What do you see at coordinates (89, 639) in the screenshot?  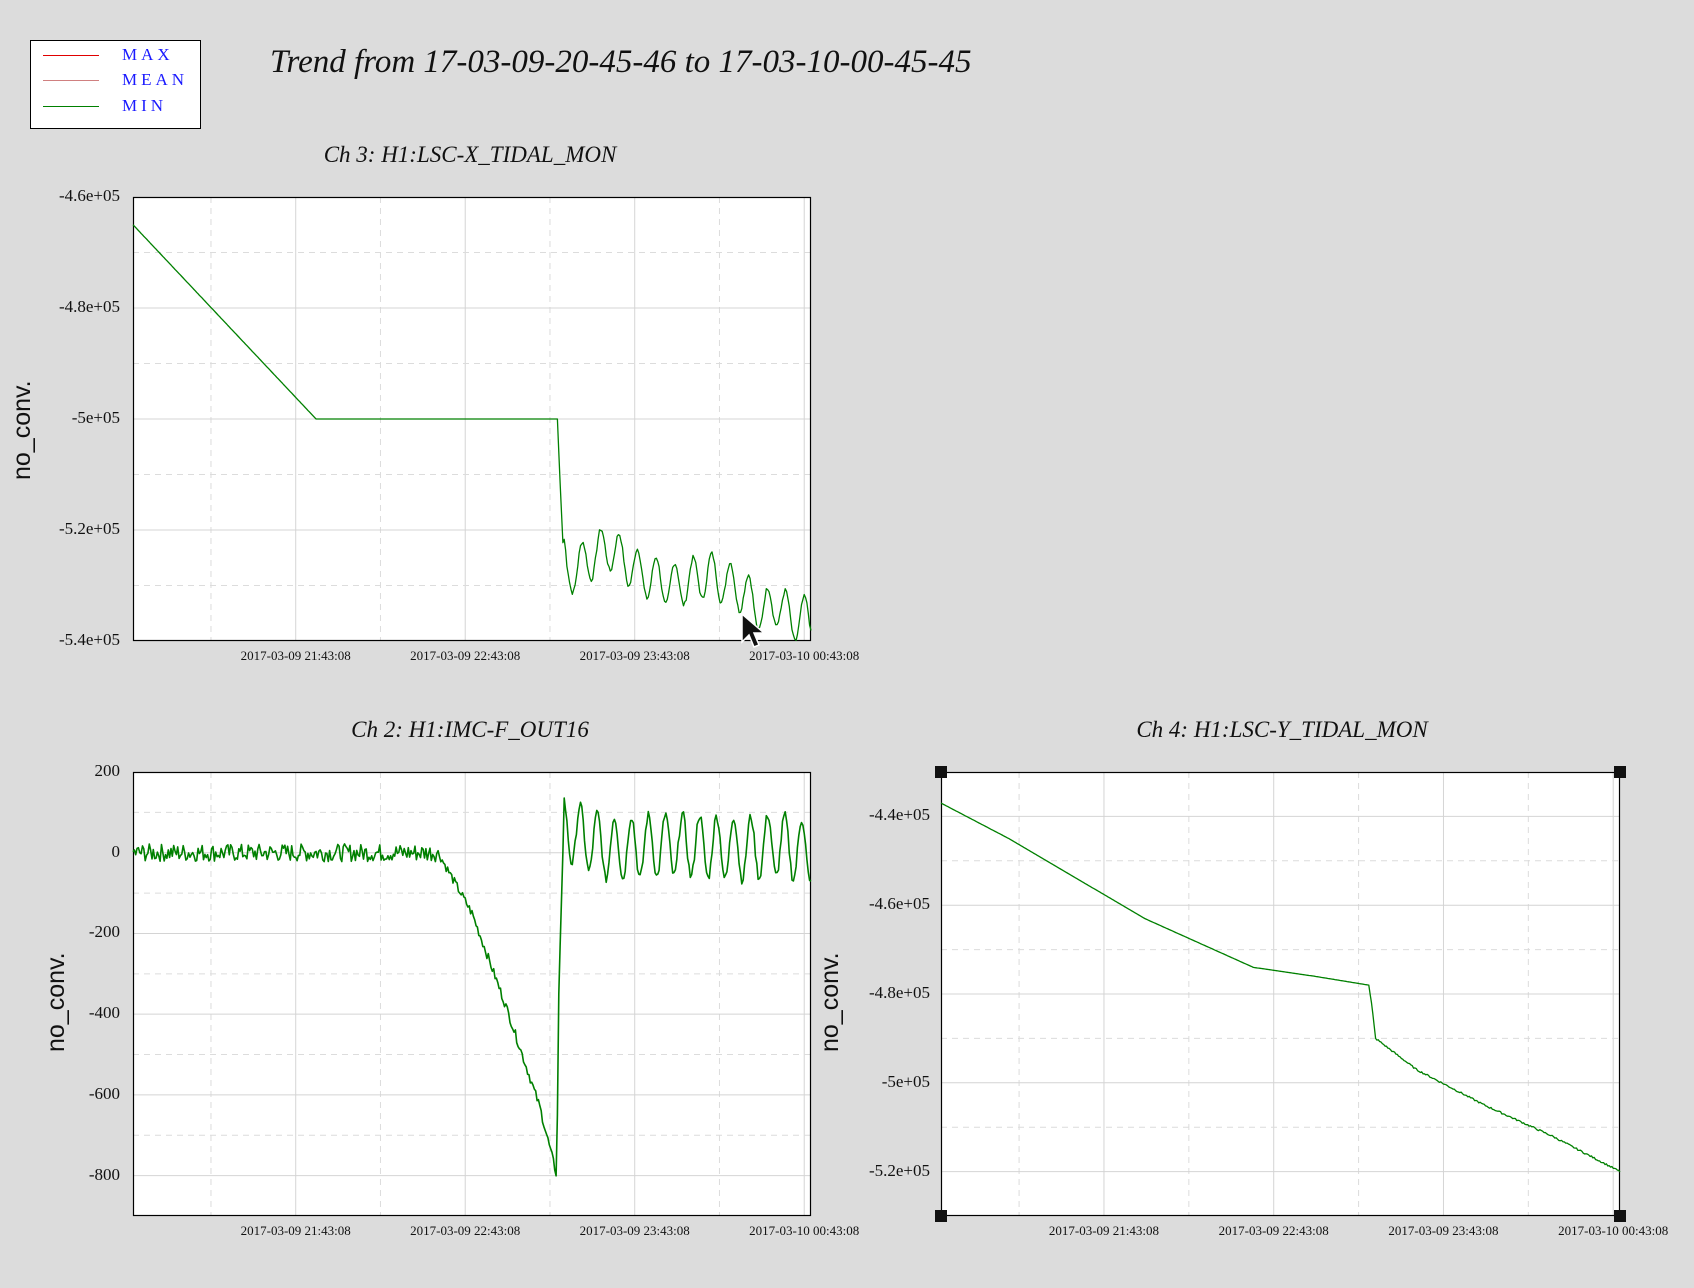 I see `y-tick-label: -5.4e+05` at bounding box center [89, 639].